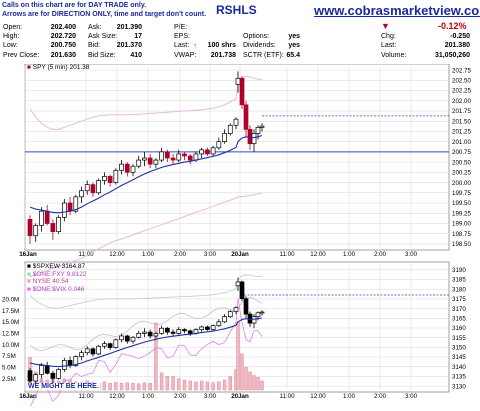 Image resolution: width=480 pixels, height=411 pixels. Describe the element at coordinates (13, 27) in the screenshot. I see `open-label: Open:` at that location.